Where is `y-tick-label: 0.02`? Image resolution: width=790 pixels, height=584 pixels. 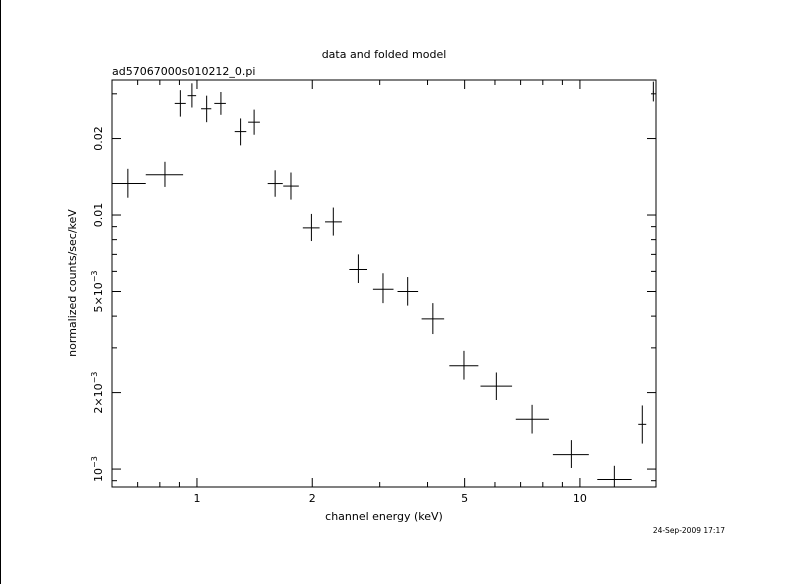 y-tick-label: 0.02 is located at coordinates (98, 138).